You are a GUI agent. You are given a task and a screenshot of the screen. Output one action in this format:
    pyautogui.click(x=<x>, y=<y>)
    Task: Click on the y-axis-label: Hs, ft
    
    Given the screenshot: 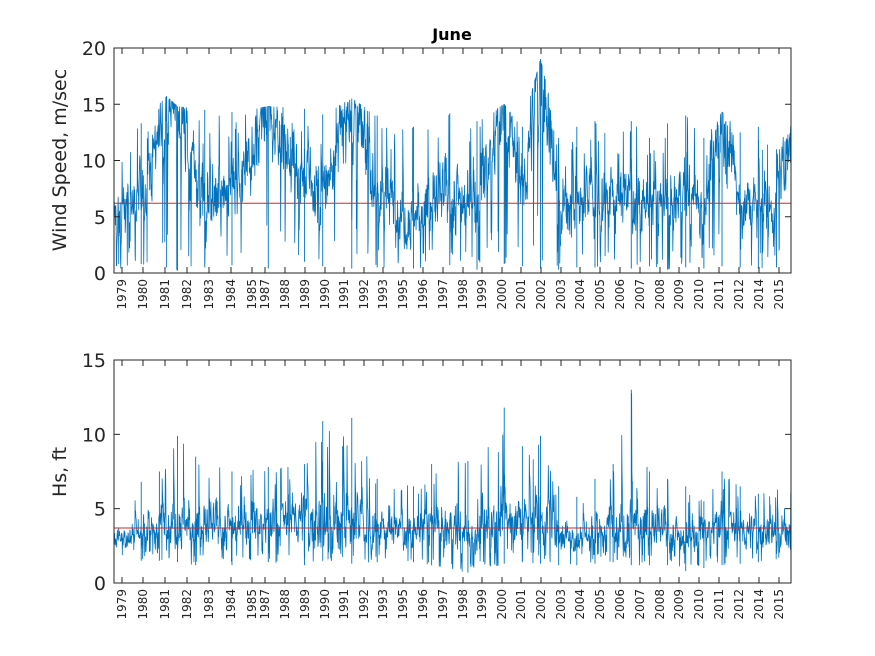 What is the action you would take?
    pyautogui.click(x=60, y=472)
    